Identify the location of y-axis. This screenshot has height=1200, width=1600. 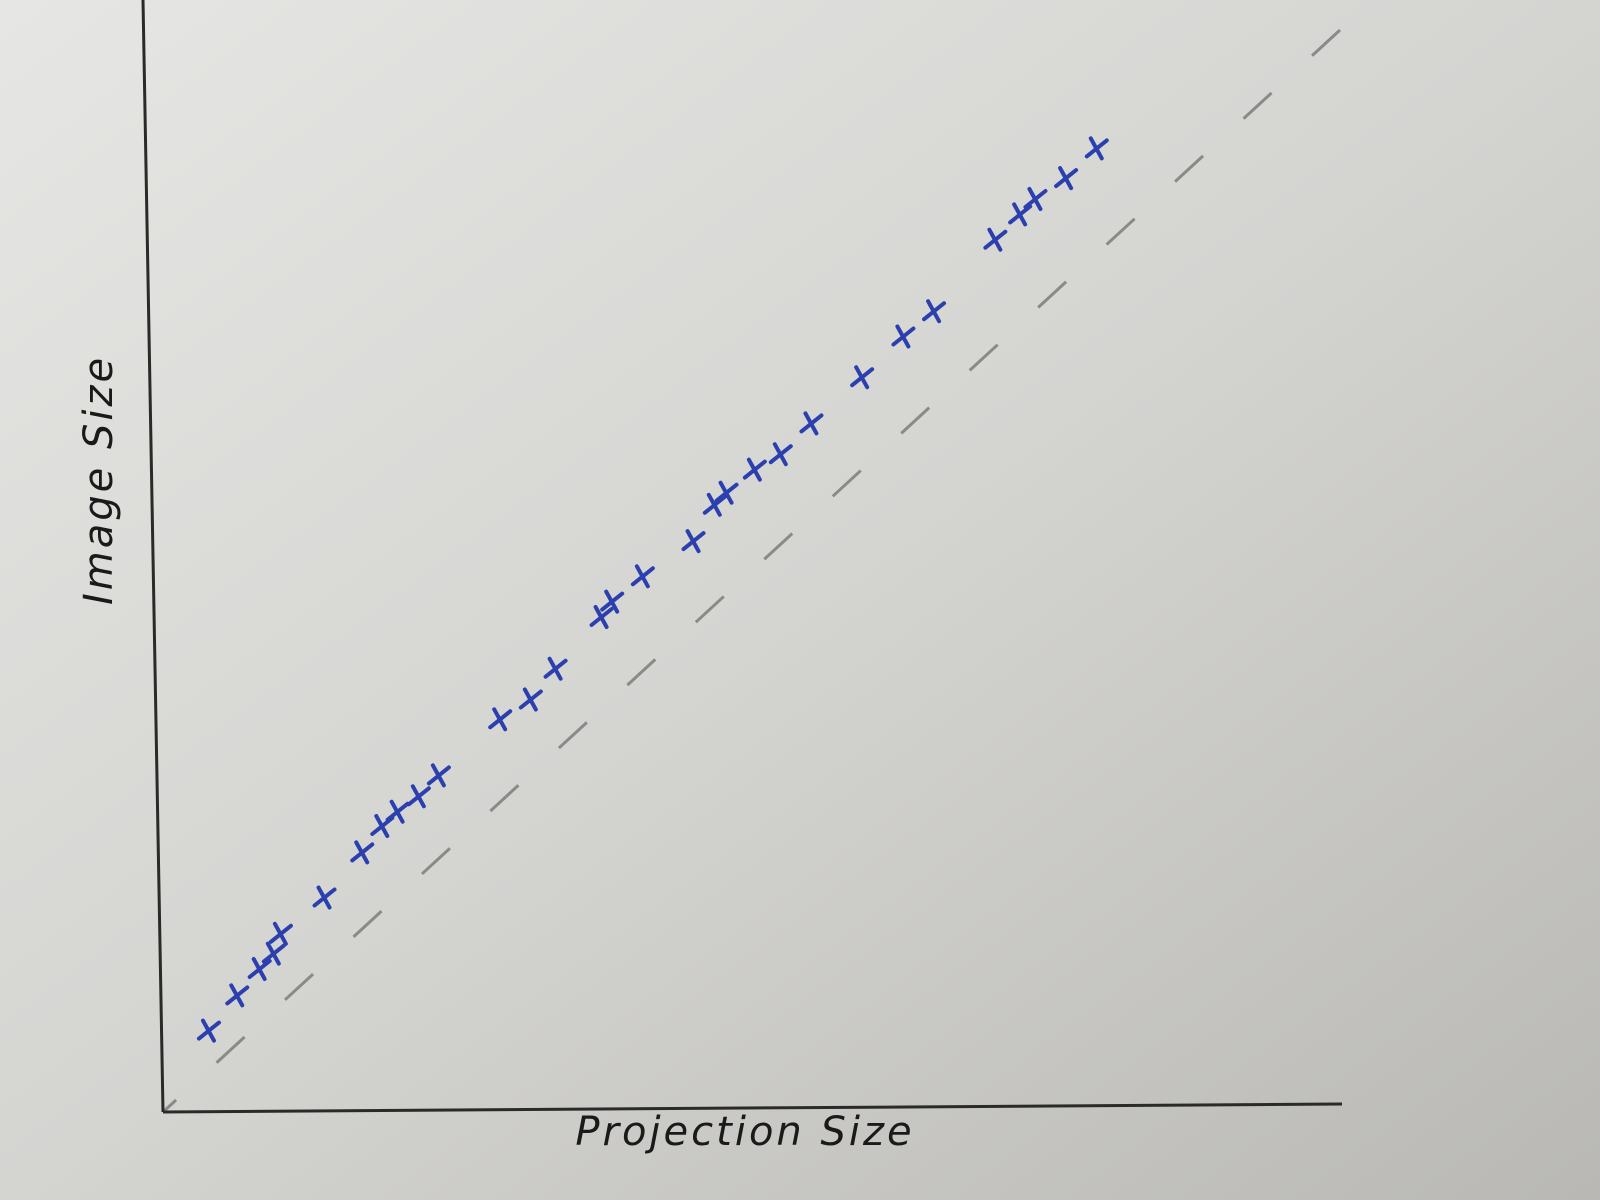
(153, 556).